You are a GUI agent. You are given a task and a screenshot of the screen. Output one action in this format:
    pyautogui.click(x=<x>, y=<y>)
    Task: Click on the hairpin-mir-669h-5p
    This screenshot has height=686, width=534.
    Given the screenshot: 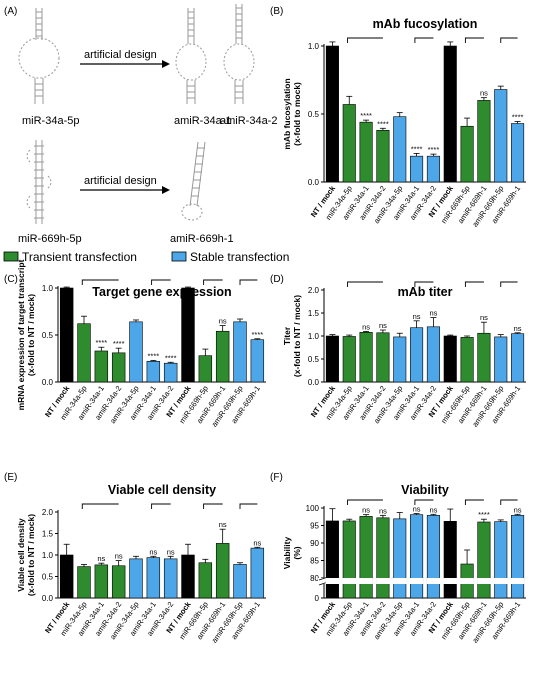 What is the action you would take?
    pyautogui.click(x=39, y=182)
    